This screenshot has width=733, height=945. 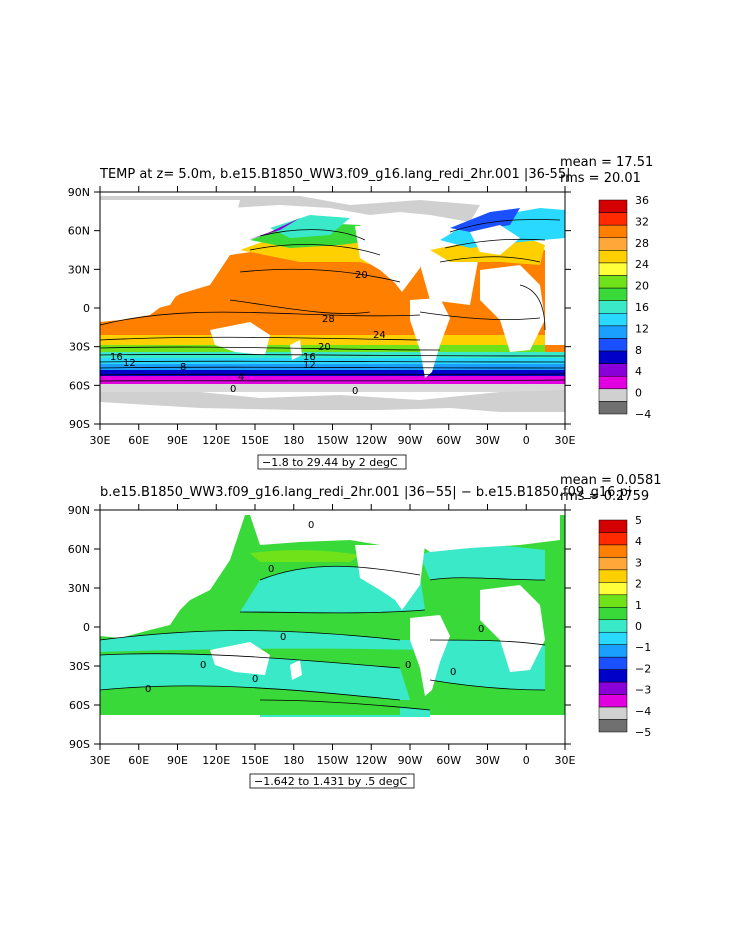 I want to click on colorbar-label: −2, so click(x=643, y=668).